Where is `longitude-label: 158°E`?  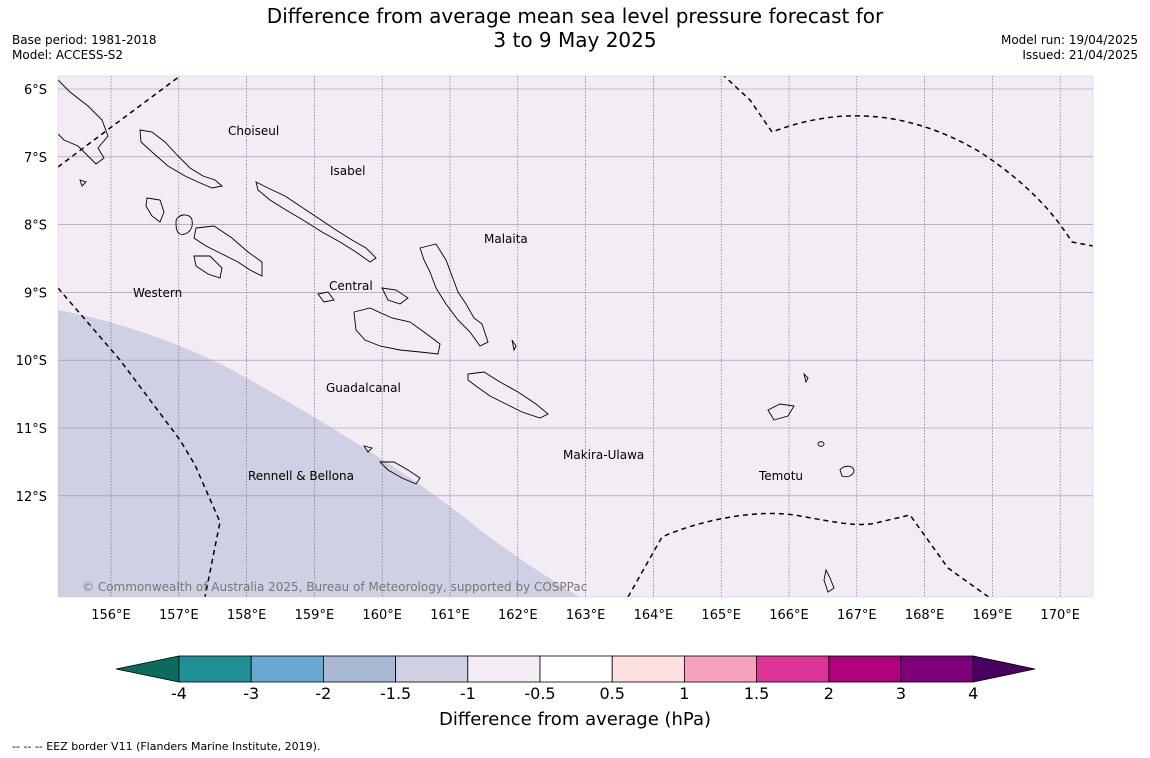 longitude-label: 158°E is located at coordinates (247, 615).